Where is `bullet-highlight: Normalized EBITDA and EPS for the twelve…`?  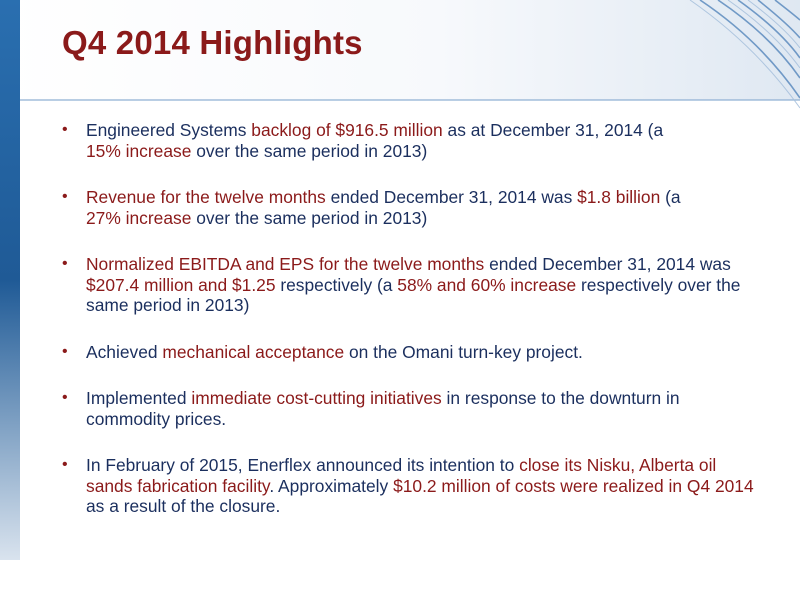
bullet-highlight: Normalized EBITDA and EPS for the twelve… is located at coordinates (285, 264).